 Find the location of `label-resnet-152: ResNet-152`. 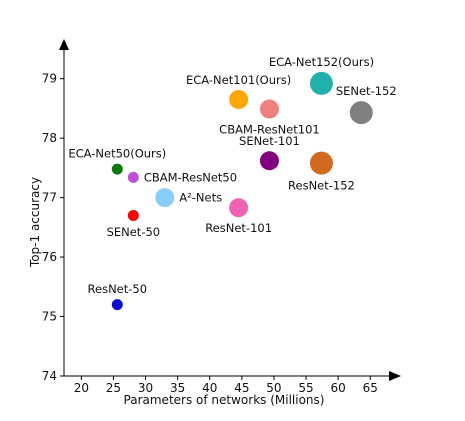

label-resnet-152: ResNet-152 is located at coordinates (321, 186).